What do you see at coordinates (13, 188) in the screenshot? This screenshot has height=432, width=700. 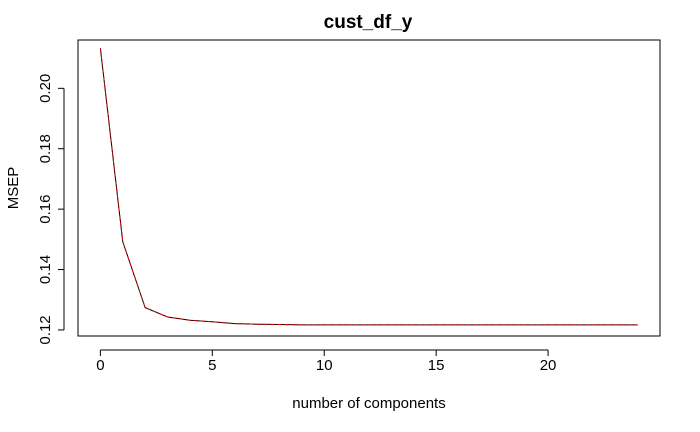 I see `y-axis-label: MSEP` at bounding box center [13, 188].